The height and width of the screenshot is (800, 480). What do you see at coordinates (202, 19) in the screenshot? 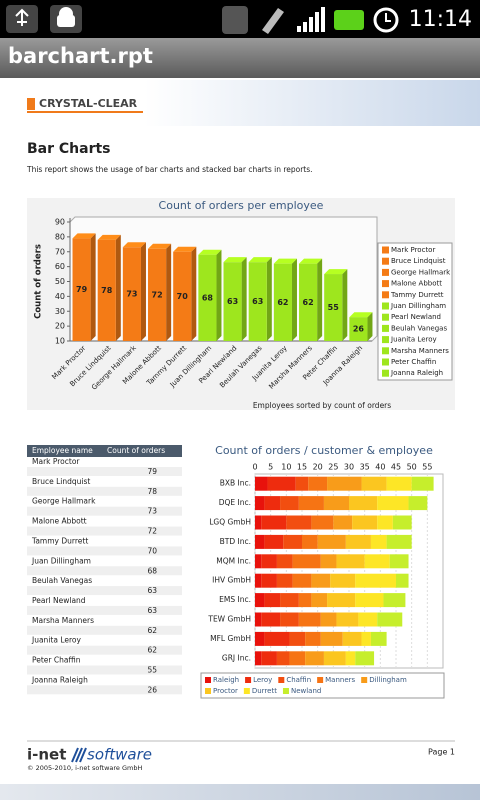
I see `status-icons` at bounding box center [202, 19].